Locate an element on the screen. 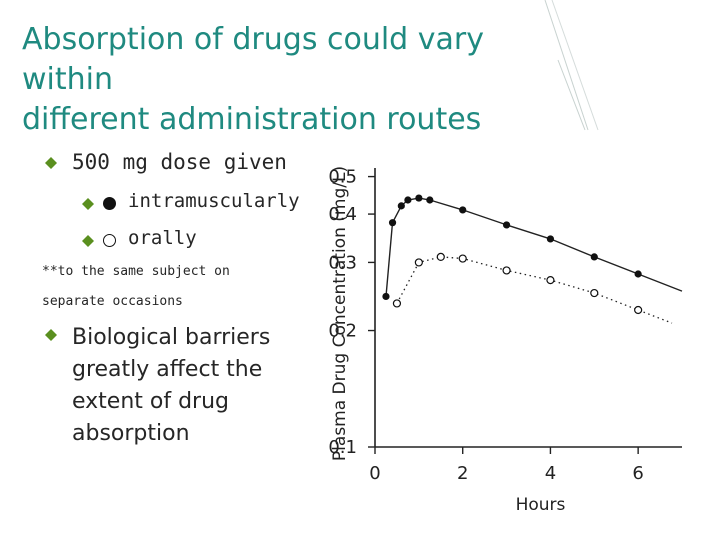  barrier-line: greatly affect the is located at coordinates (167, 369).